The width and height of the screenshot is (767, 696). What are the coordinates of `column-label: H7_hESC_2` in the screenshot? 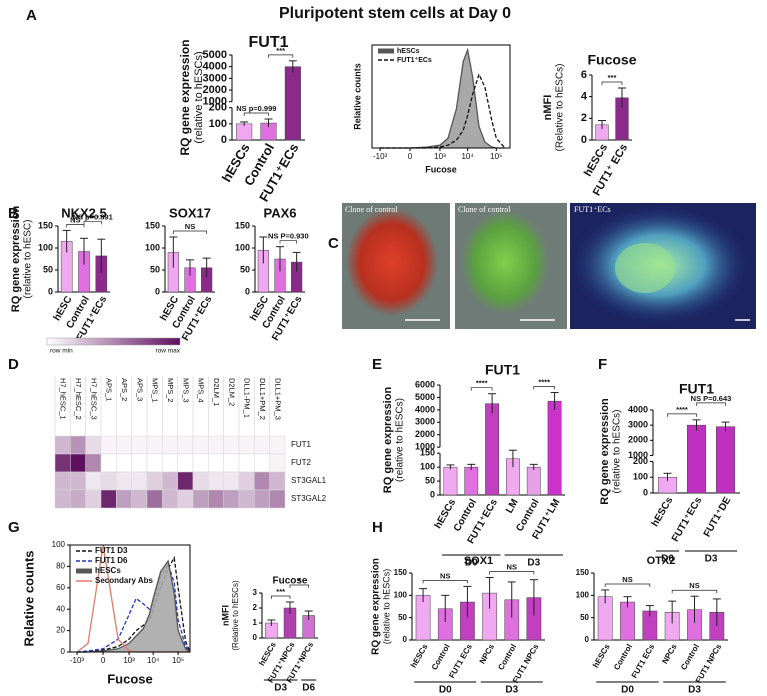 It's located at (78, 399).